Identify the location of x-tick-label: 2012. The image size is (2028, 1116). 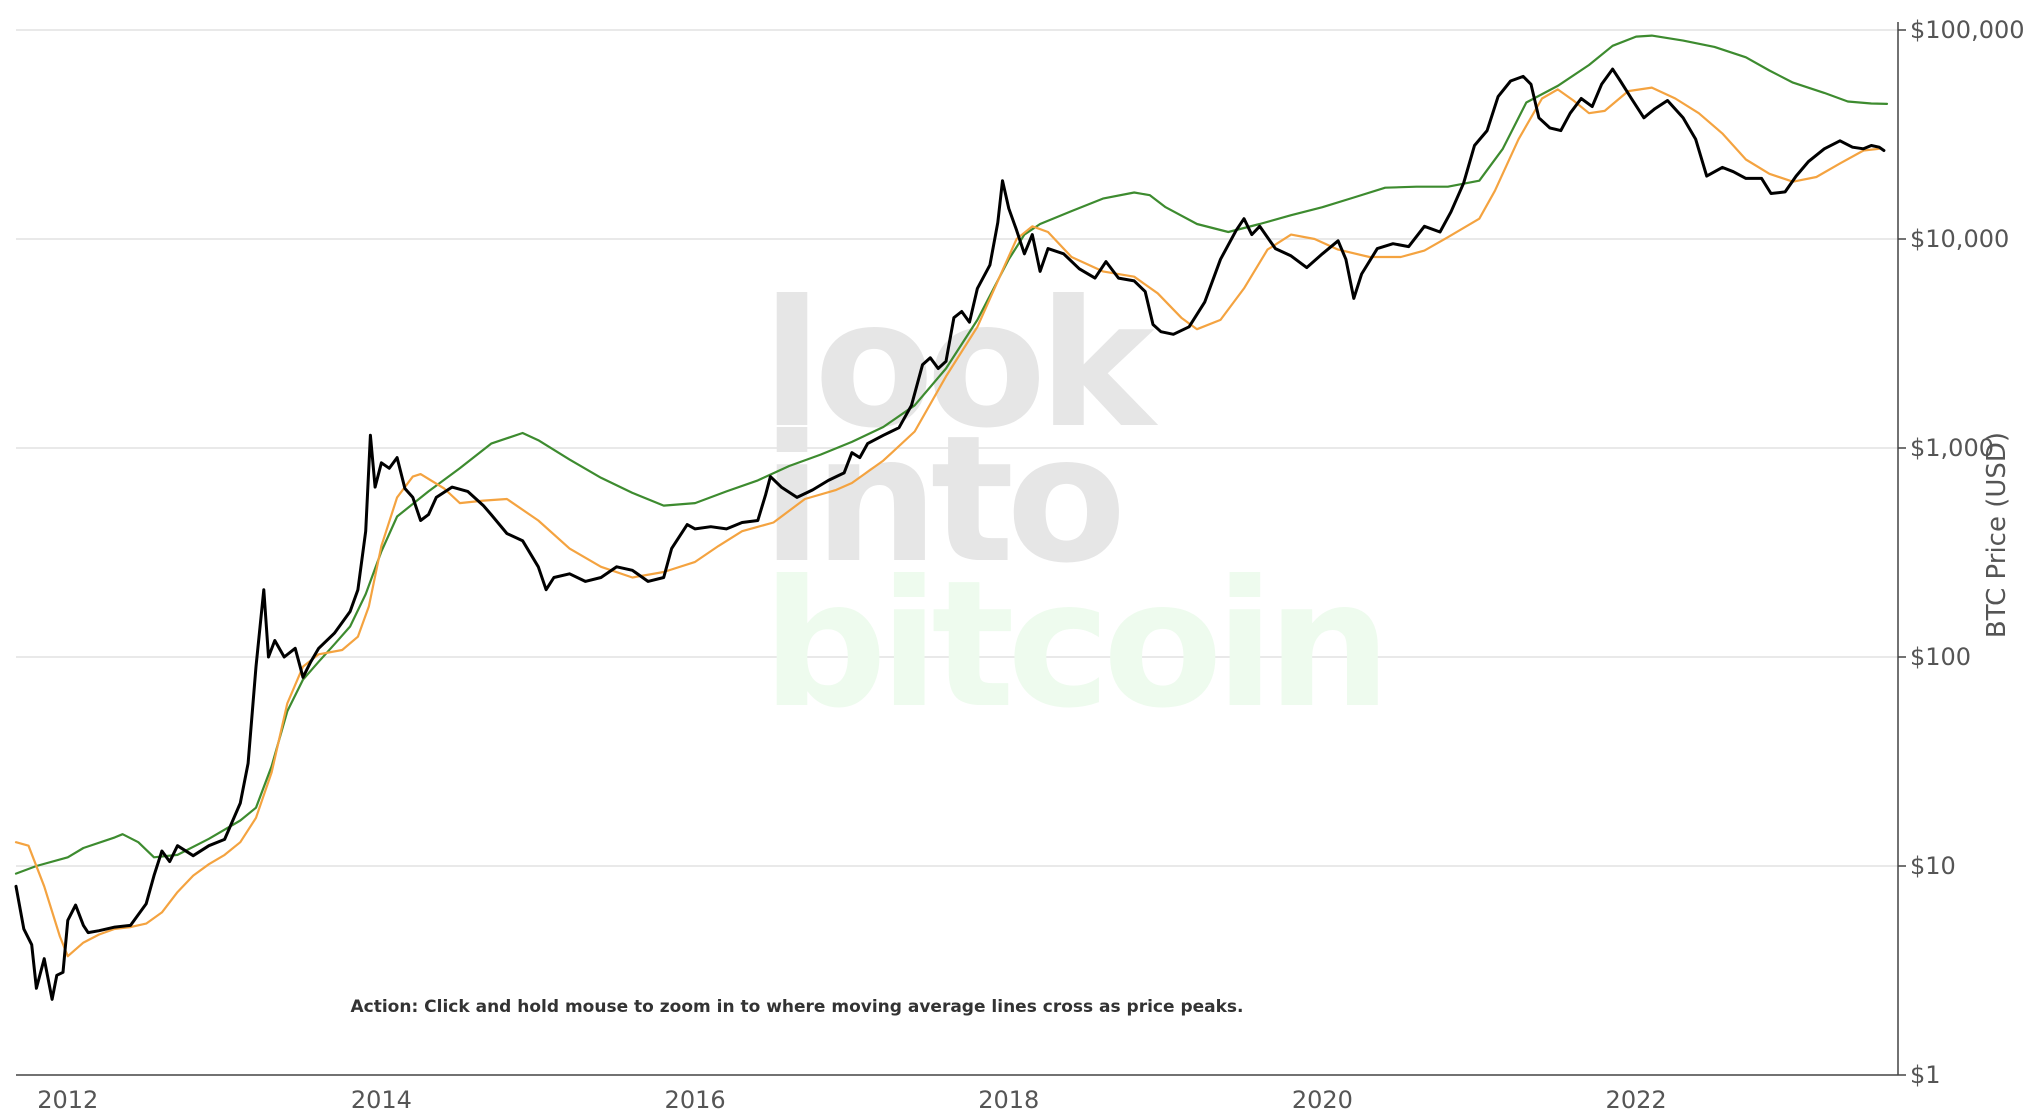
(67, 1100).